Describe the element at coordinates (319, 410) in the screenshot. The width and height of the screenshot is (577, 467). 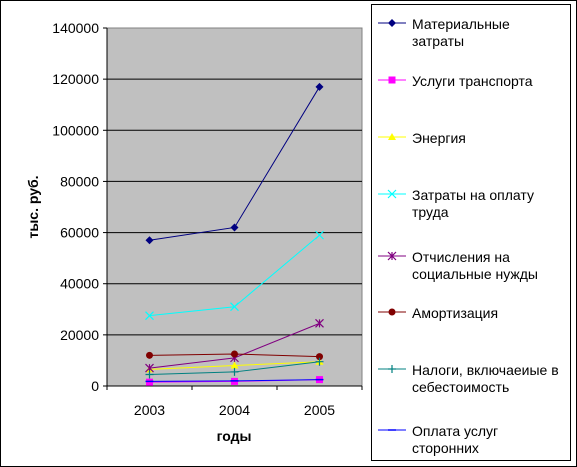
I see `x-tick-label-2005: 2005` at that location.